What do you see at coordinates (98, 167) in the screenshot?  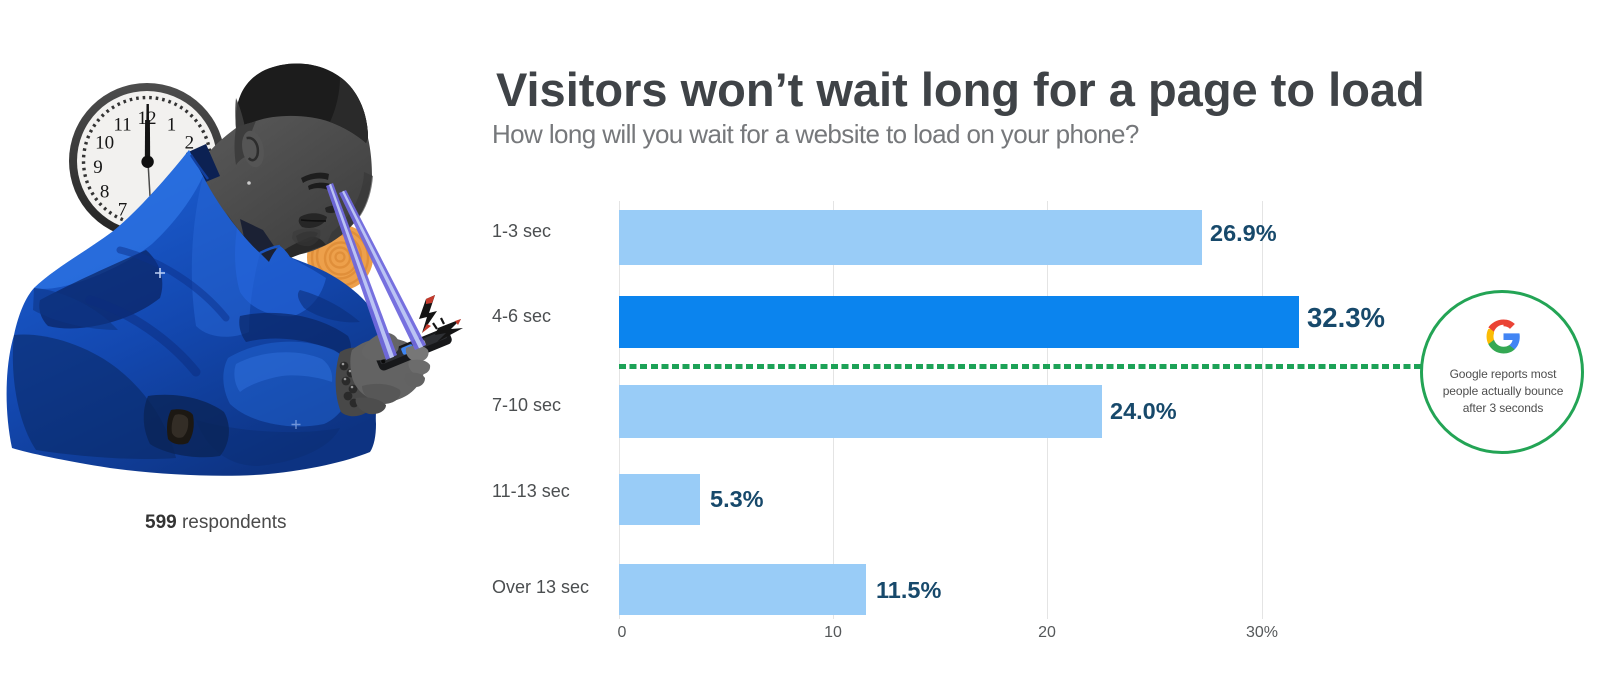 I see `svg-text: 9` at bounding box center [98, 167].